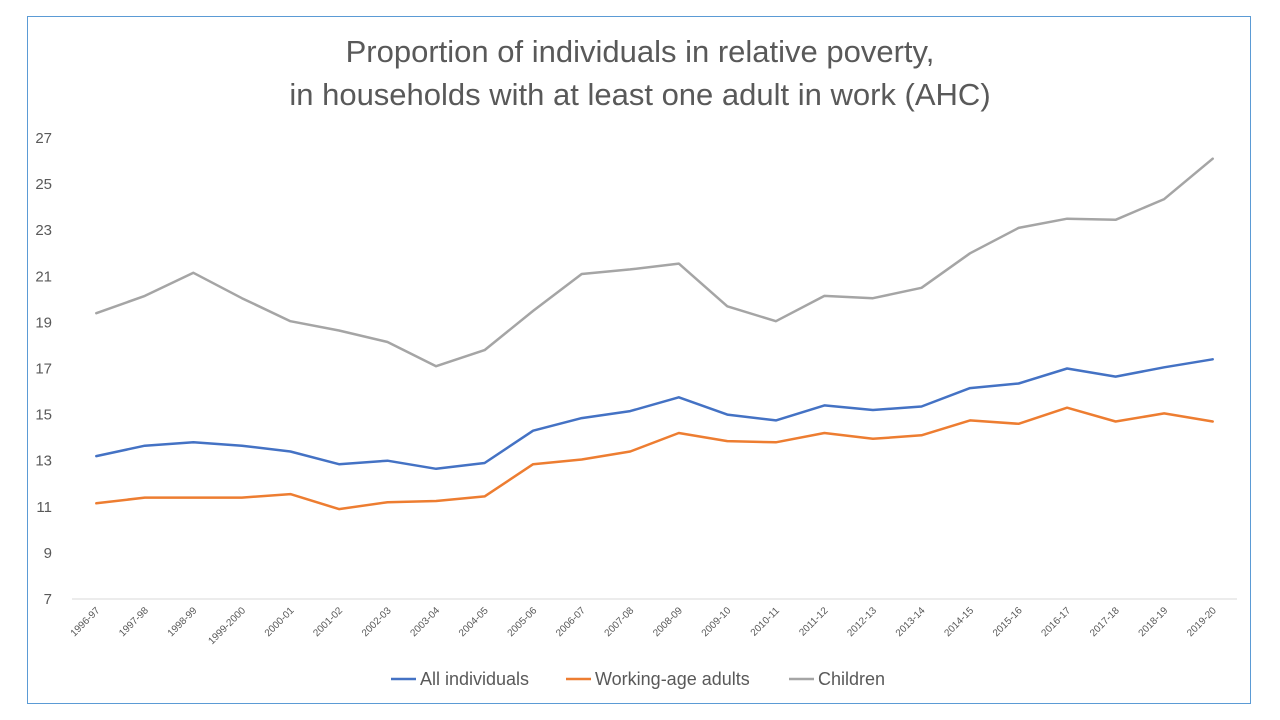  What do you see at coordinates (43, 138) in the screenshot?
I see `y-tick-label: 27` at bounding box center [43, 138].